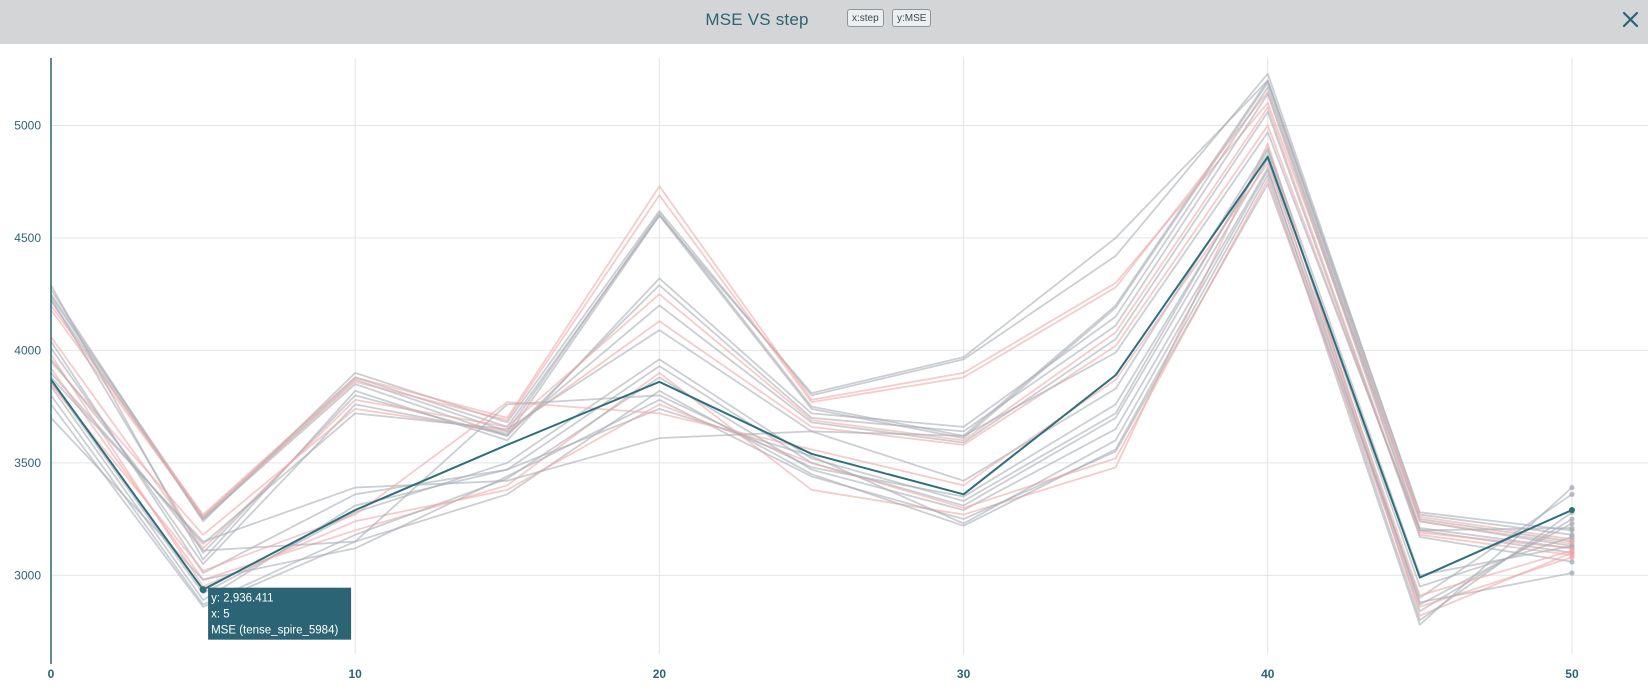  What do you see at coordinates (242, 599) in the screenshot?
I see `tooltip-y-value: y: 2,936.411` at bounding box center [242, 599].